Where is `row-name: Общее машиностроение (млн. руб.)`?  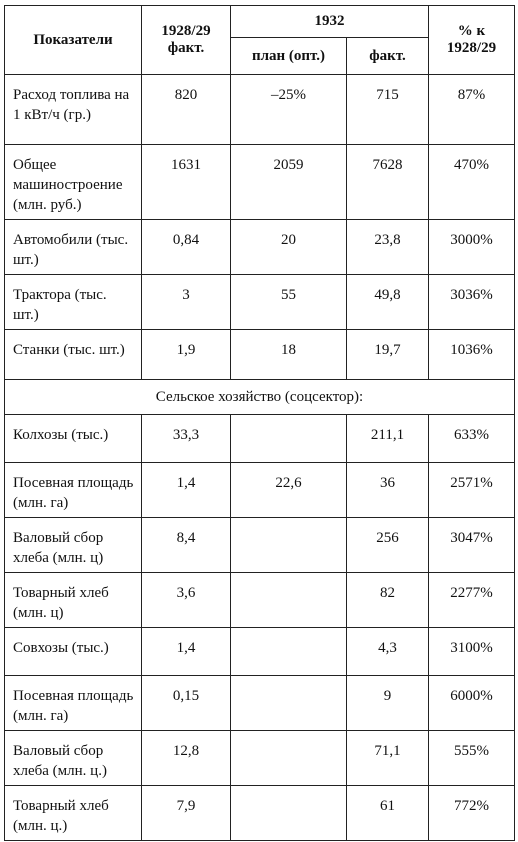
row-name: Общее машиностроение (млн. руб.) is located at coordinates (73, 182).